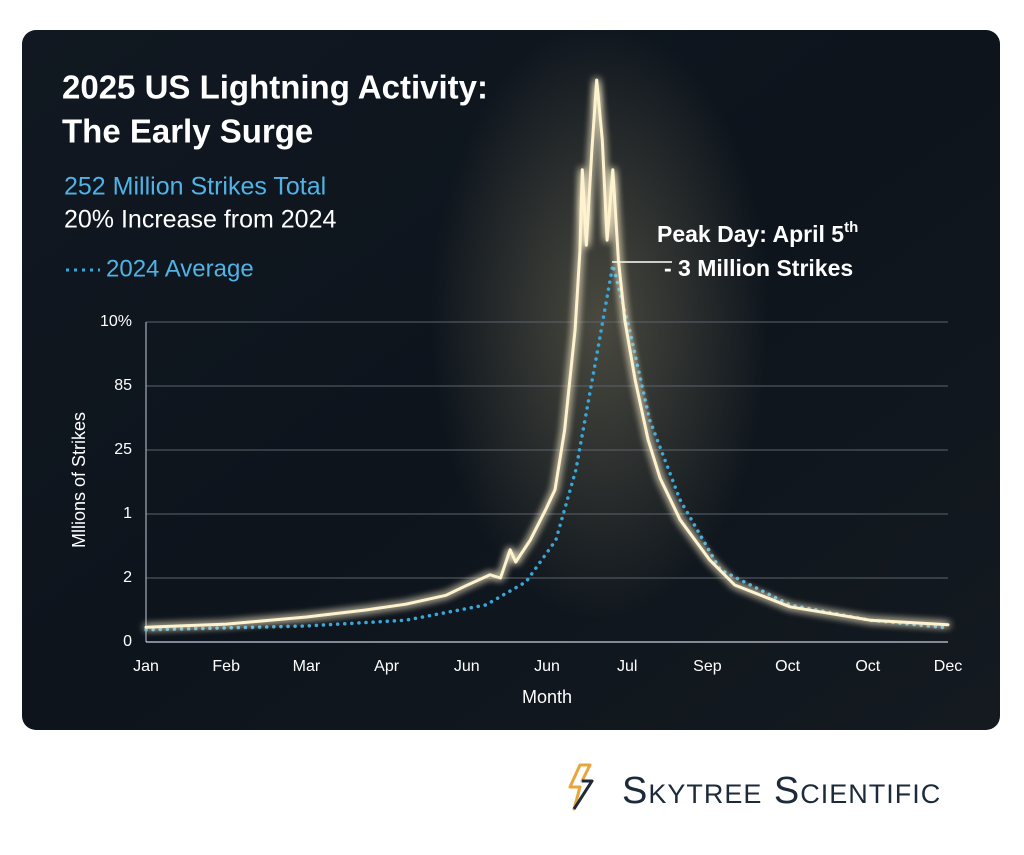  What do you see at coordinates (387, 666) in the screenshot?
I see `x-tick-label: Apr` at bounding box center [387, 666].